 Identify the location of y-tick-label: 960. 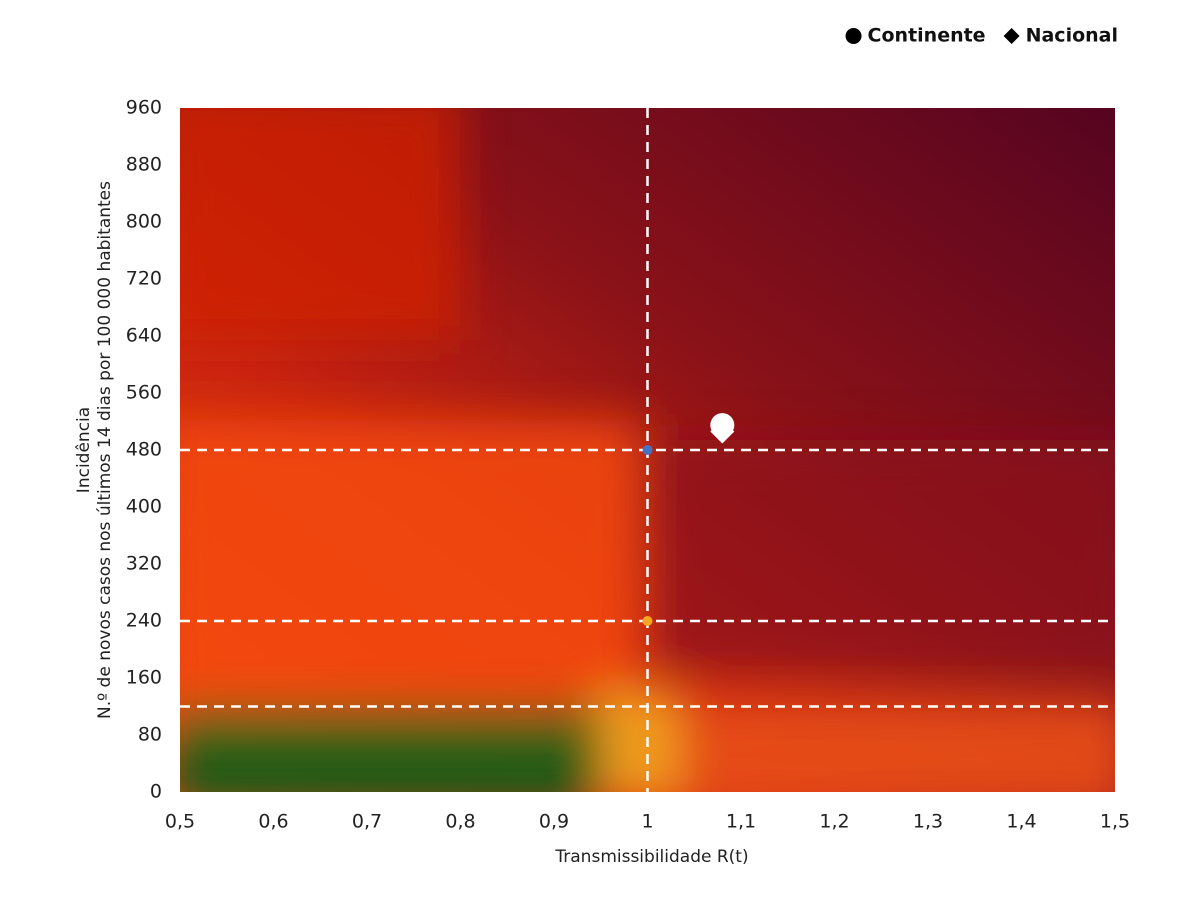
(144, 108).